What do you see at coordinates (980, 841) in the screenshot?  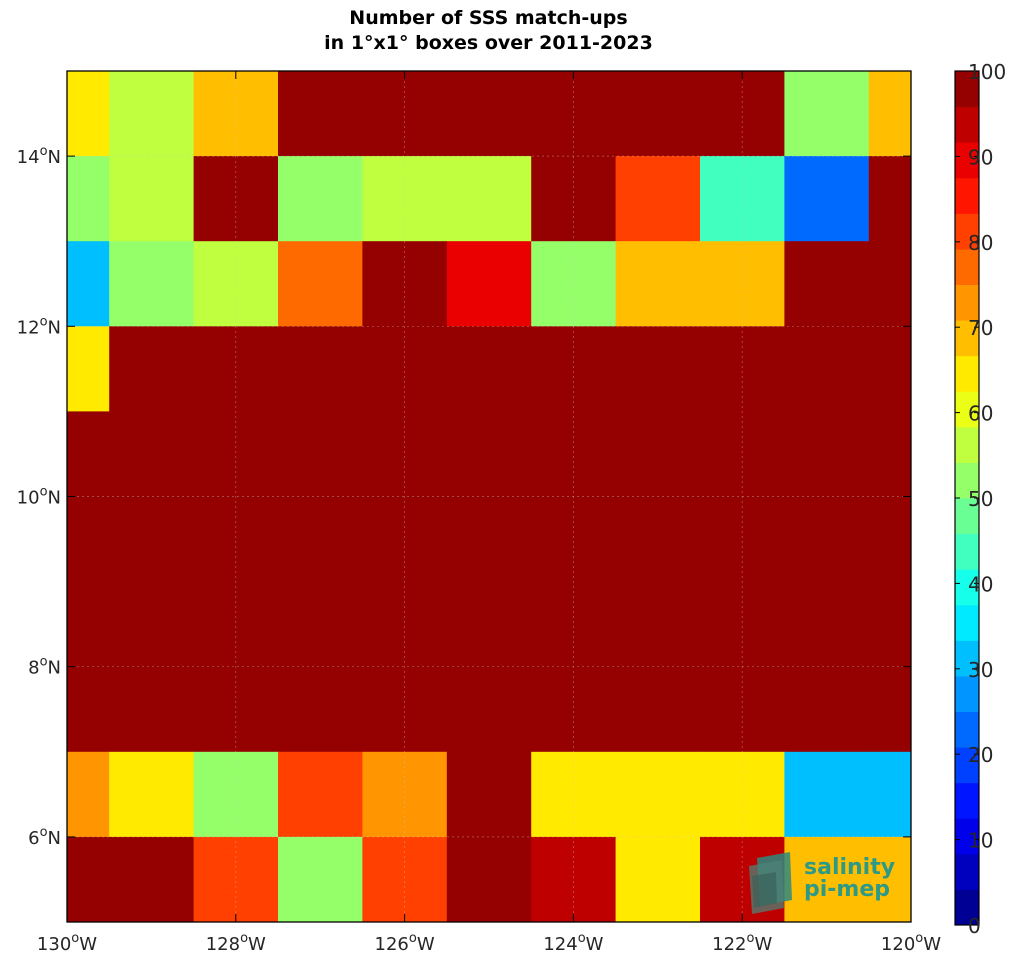 I see `colorbar-tick-label: 10` at bounding box center [980, 841].